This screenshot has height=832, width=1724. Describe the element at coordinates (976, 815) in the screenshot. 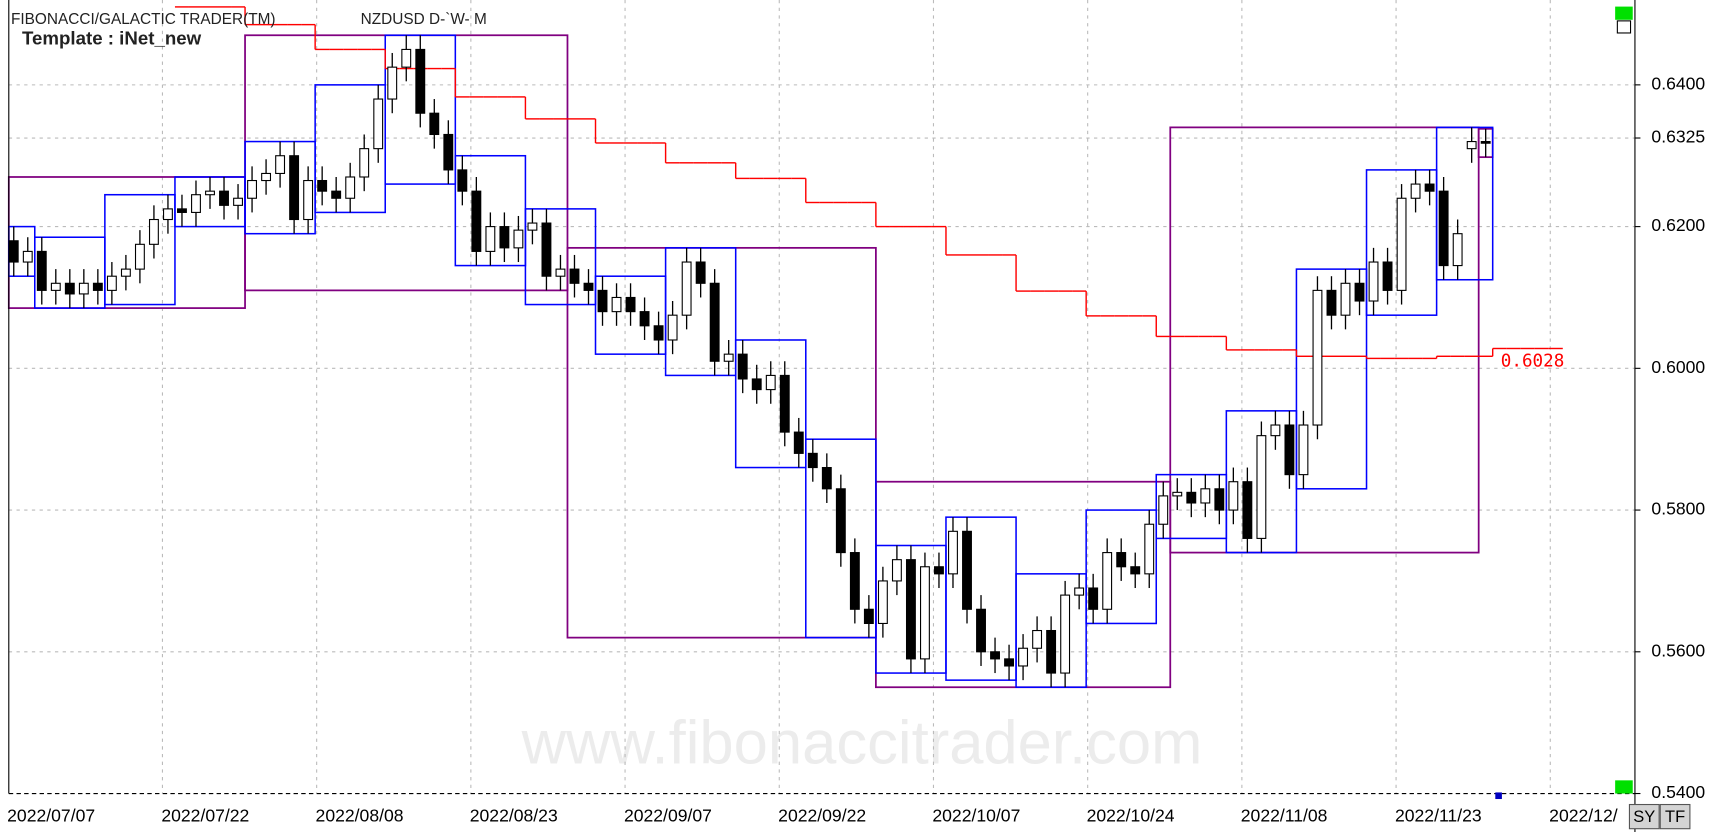

I see `x-tick-label: 2022/10/07` at that location.